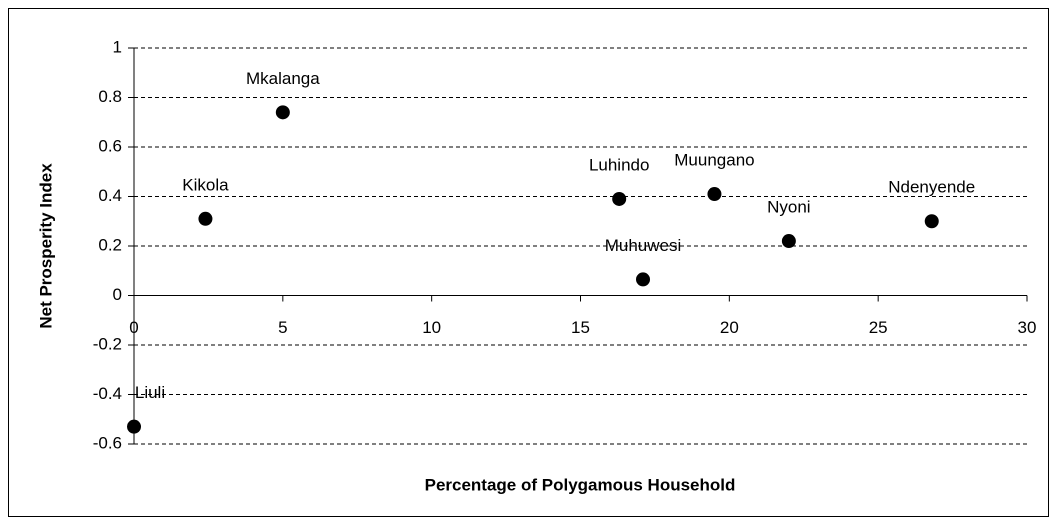 Image resolution: width=1057 pixels, height=525 pixels. I want to click on x-tick-label: 5, so click(282, 327).